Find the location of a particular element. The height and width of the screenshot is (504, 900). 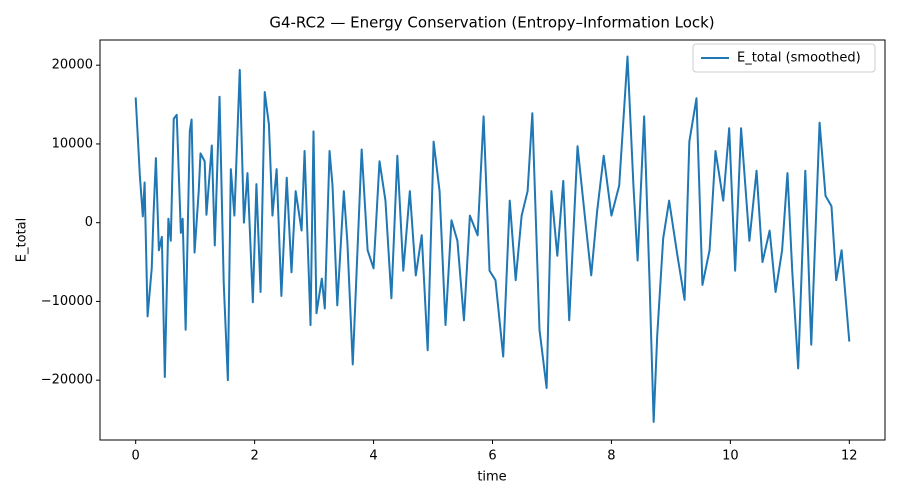

x-tick-label: 0 is located at coordinates (136, 456).